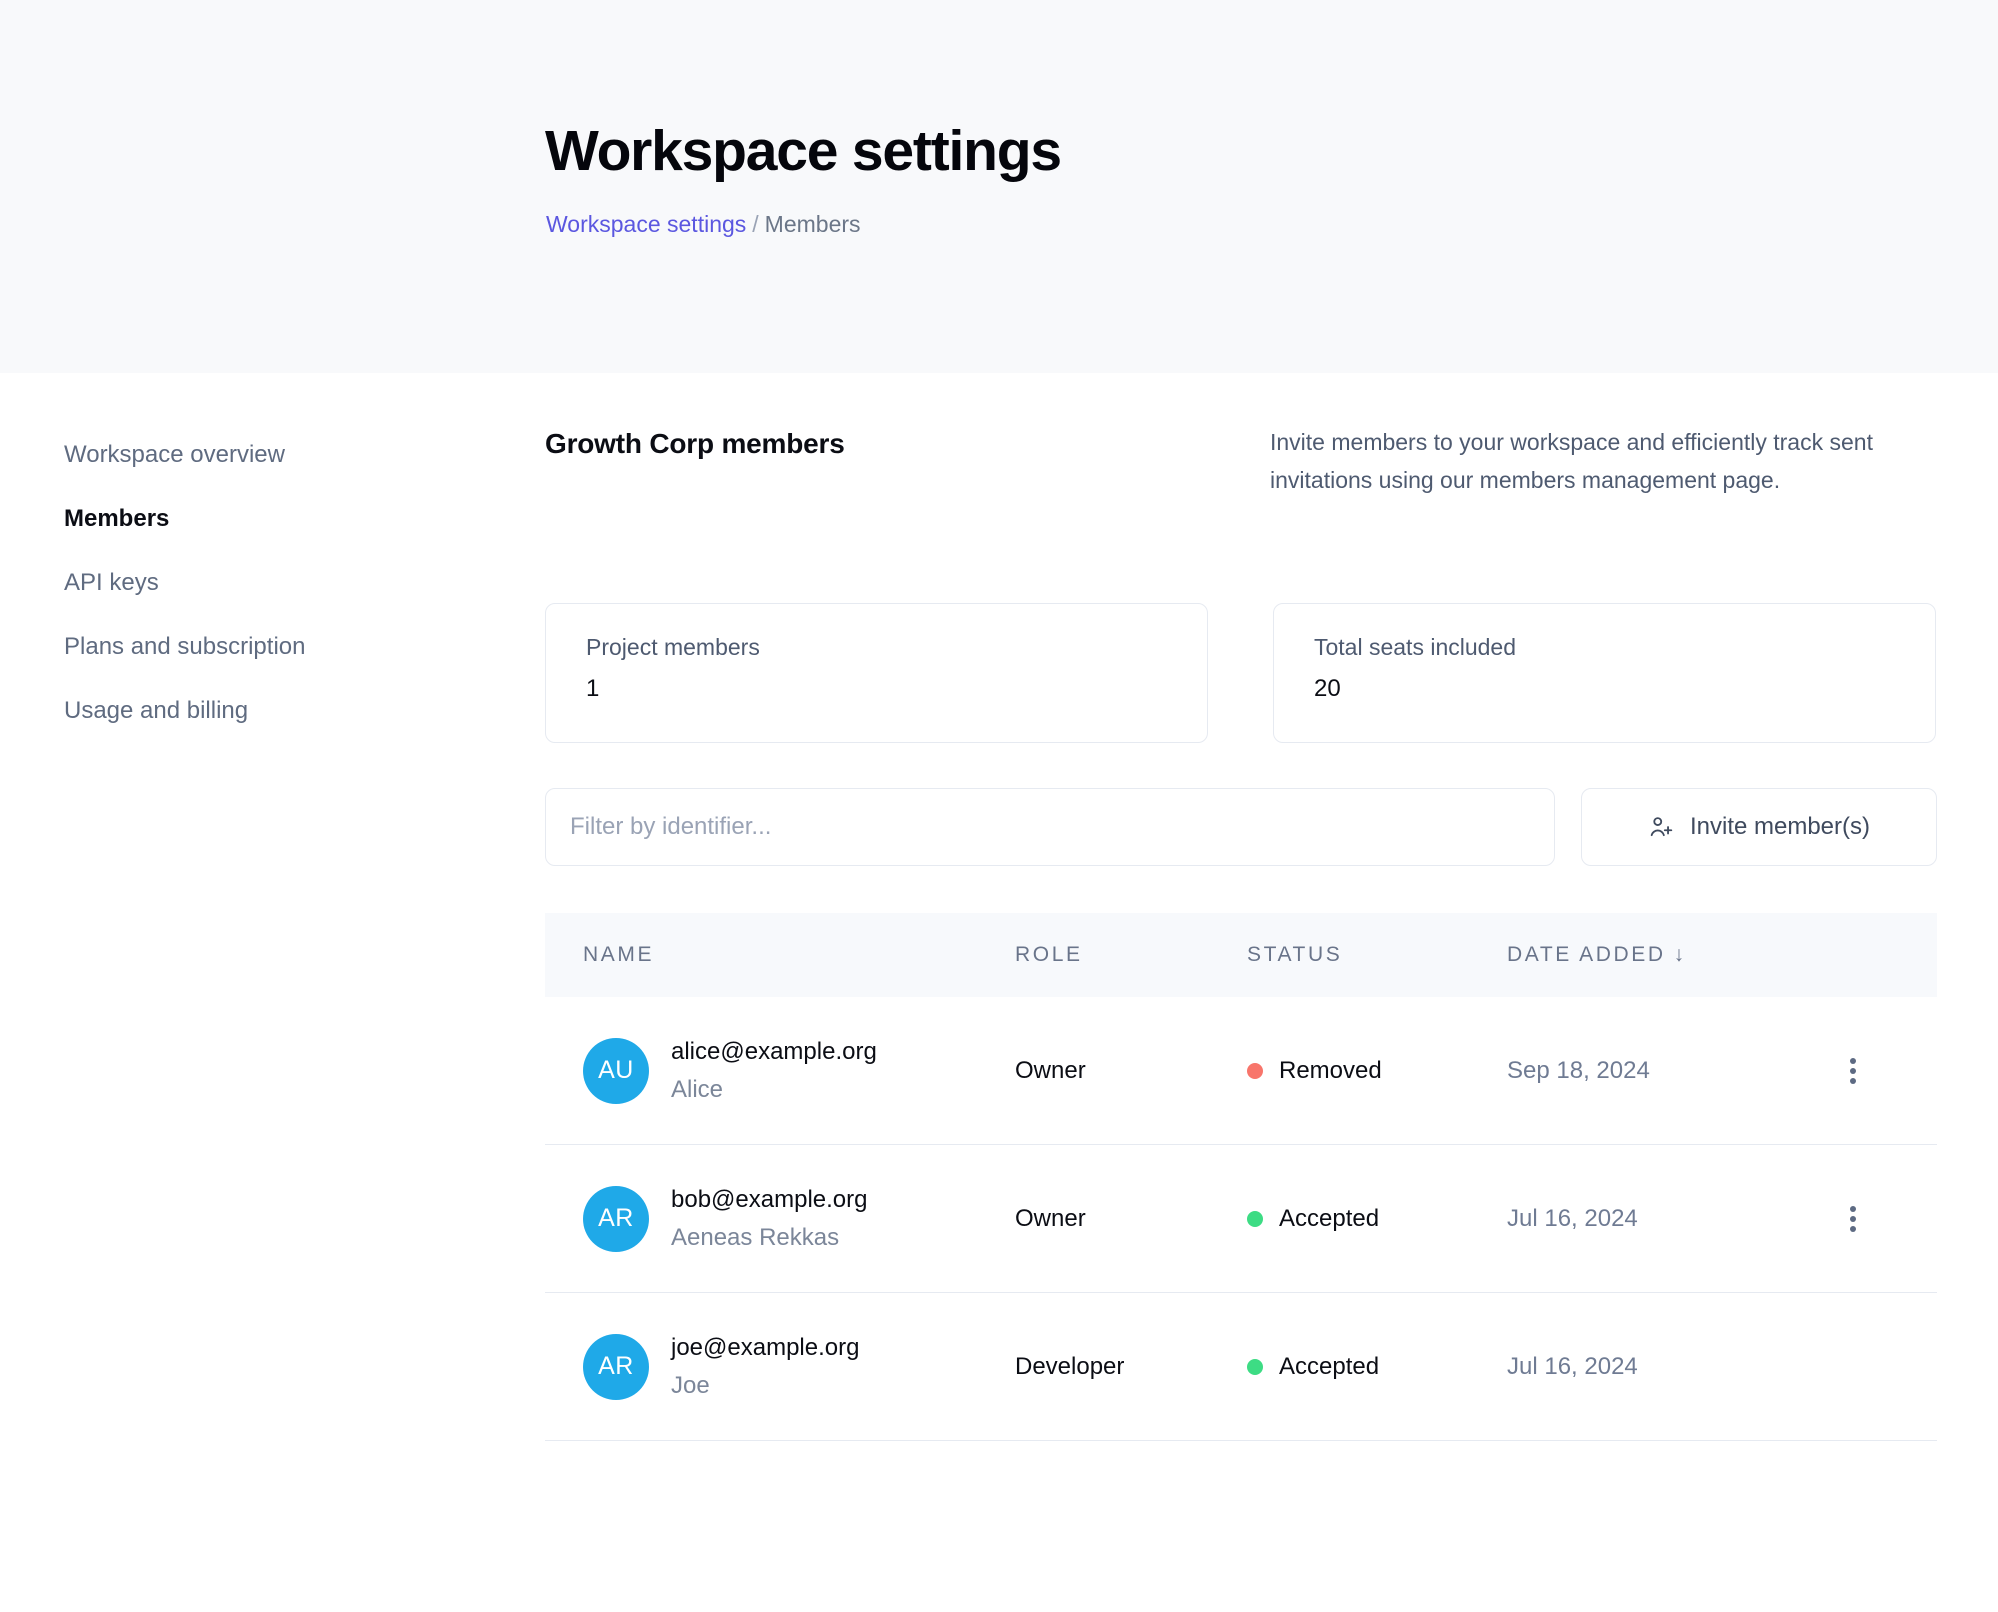 This screenshot has width=1998, height=1612. Describe the element at coordinates (1415, 647) in the screenshot. I see `stat-label-total-seats-included: Total seats included` at that location.